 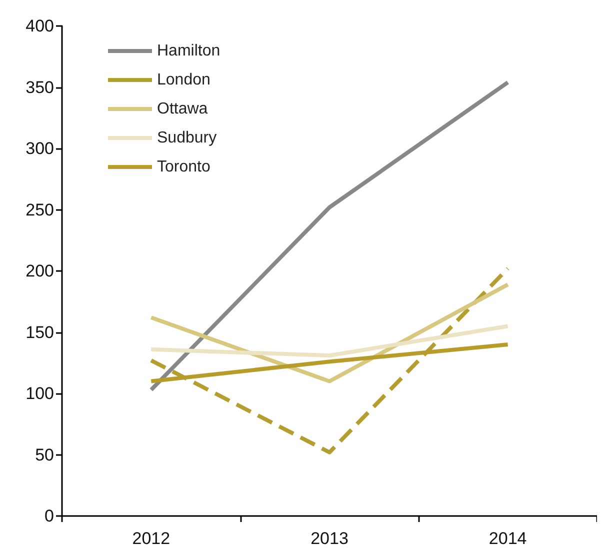 I want to click on legend-label: London, so click(x=183, y=80).